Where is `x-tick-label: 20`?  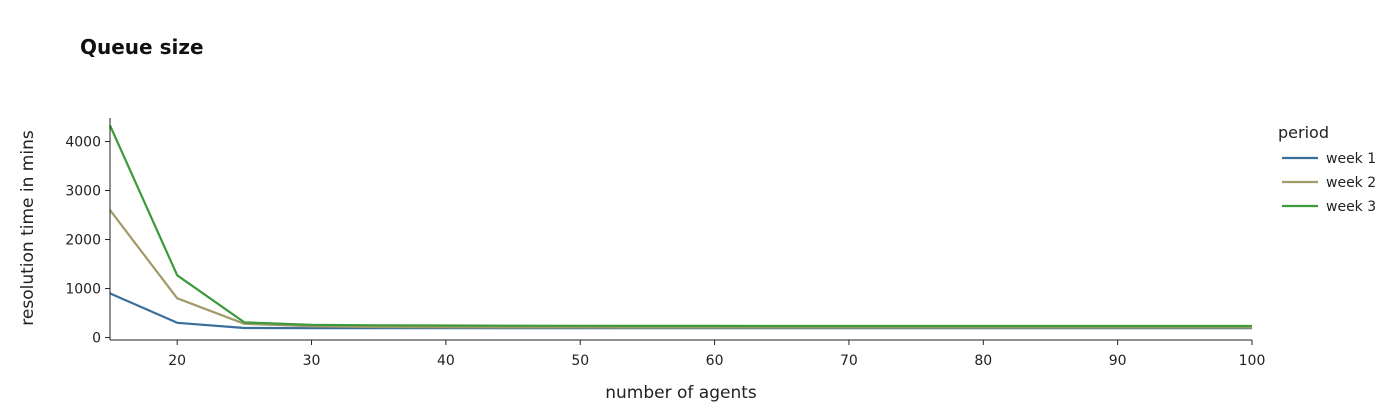 x-tick-label: 20 is located at coordinates (177, 361).